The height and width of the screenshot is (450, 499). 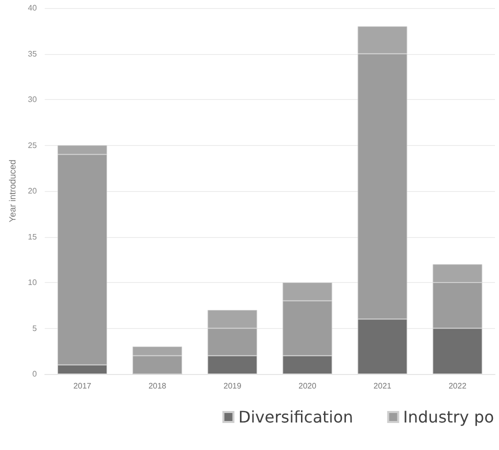 I want to click on y-tick-label: 5, so click(x=35, y=328).